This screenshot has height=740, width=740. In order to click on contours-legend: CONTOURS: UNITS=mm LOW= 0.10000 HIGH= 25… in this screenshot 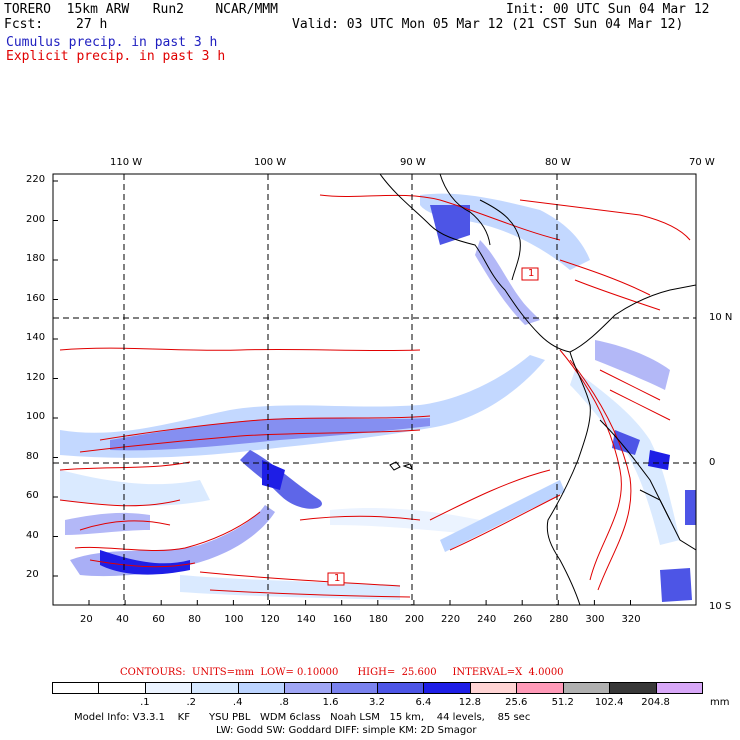, I will do `click(342, 672)`.